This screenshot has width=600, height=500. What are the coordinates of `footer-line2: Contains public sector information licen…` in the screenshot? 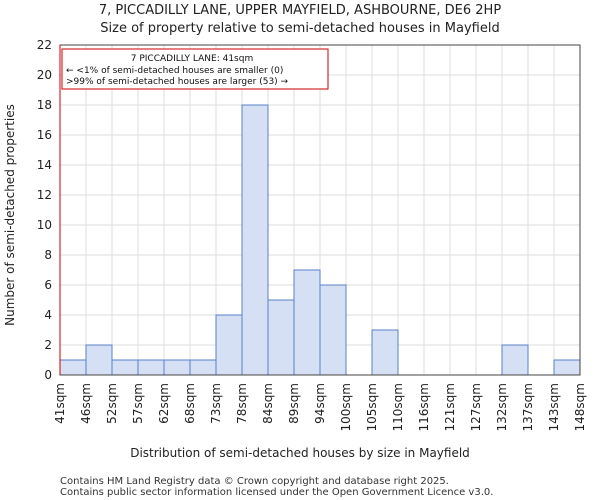 It's located at (276, 492).